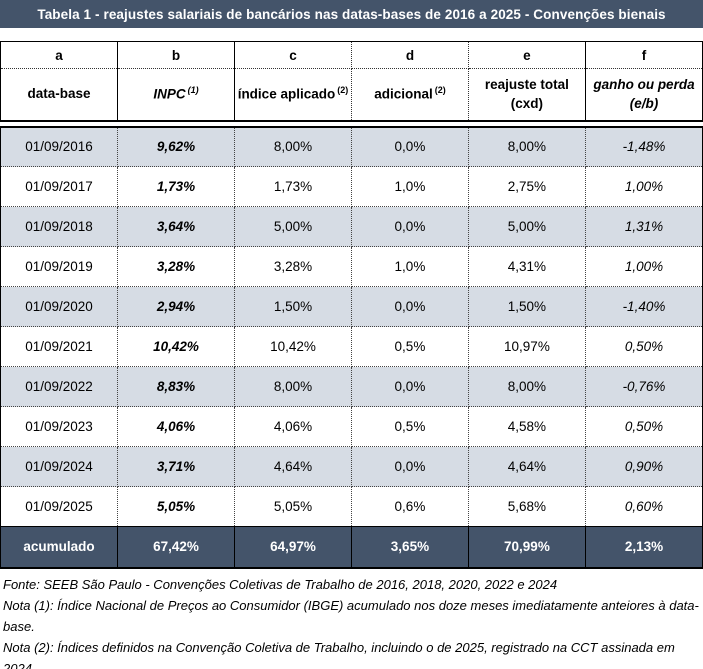 This screenshot has height=669, width=703. What do you see at coordinates (293, 186) in the screenshot?
I see `cell-indice-aplicado: 1,73%` at bounding box center [293, 186].